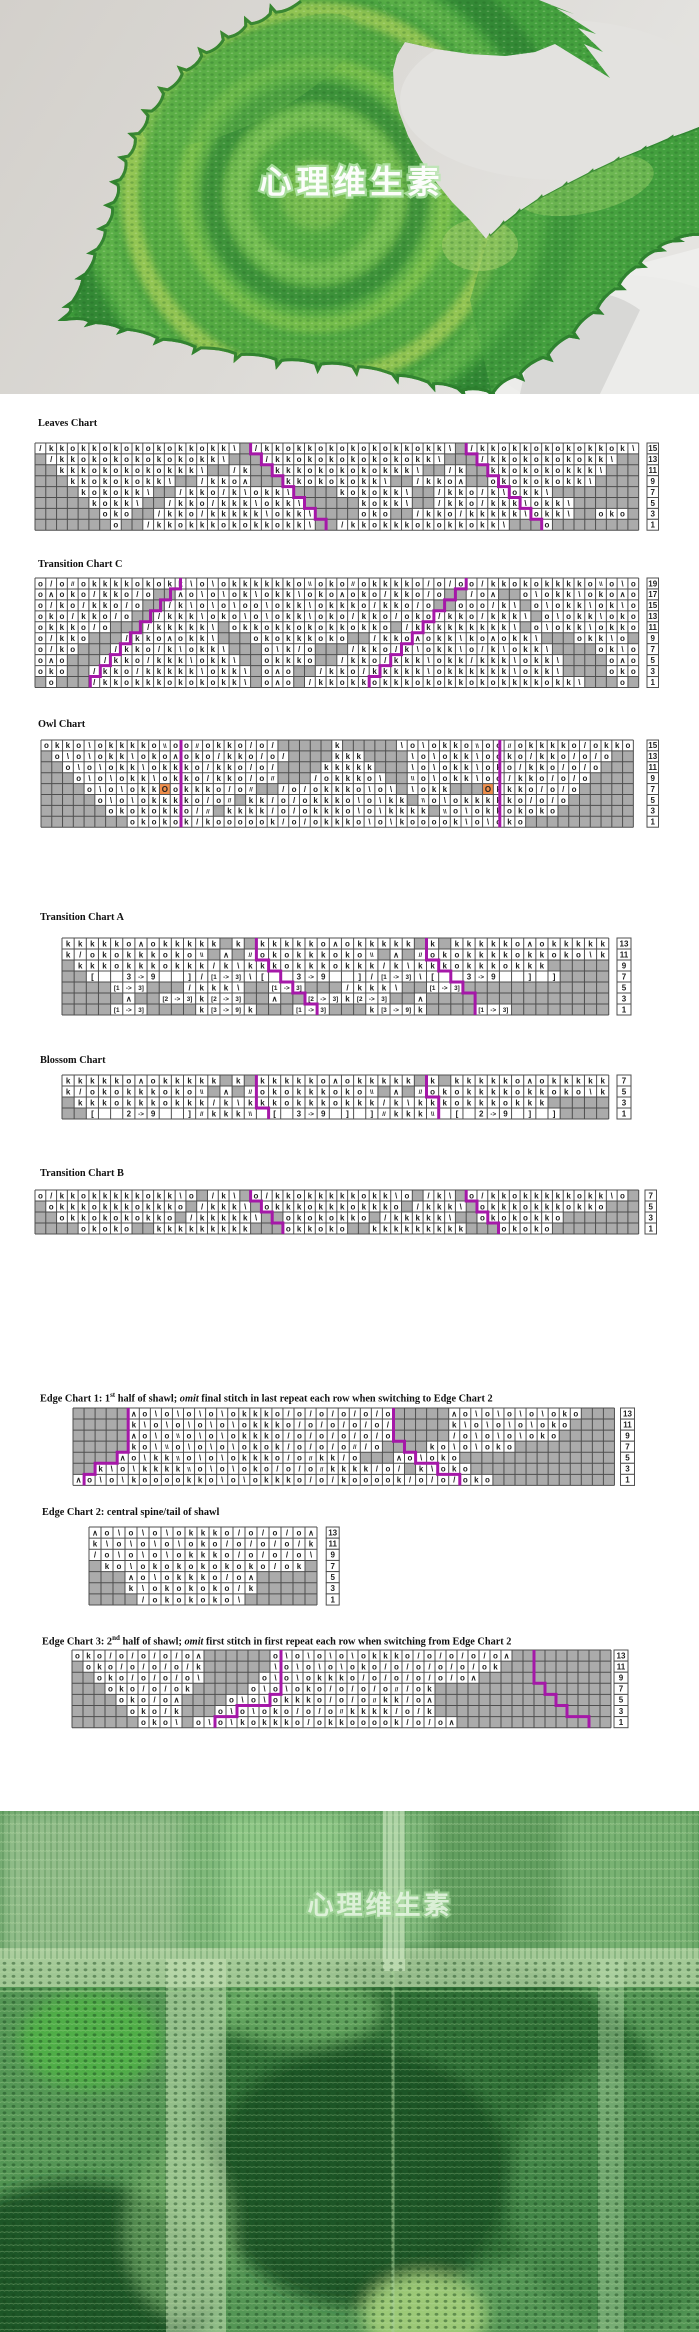 The image size is (699, 2332). I want to click on svg-text: oko\o\o\kokkko/okkooook/o/o∧, so click(298, 1722).